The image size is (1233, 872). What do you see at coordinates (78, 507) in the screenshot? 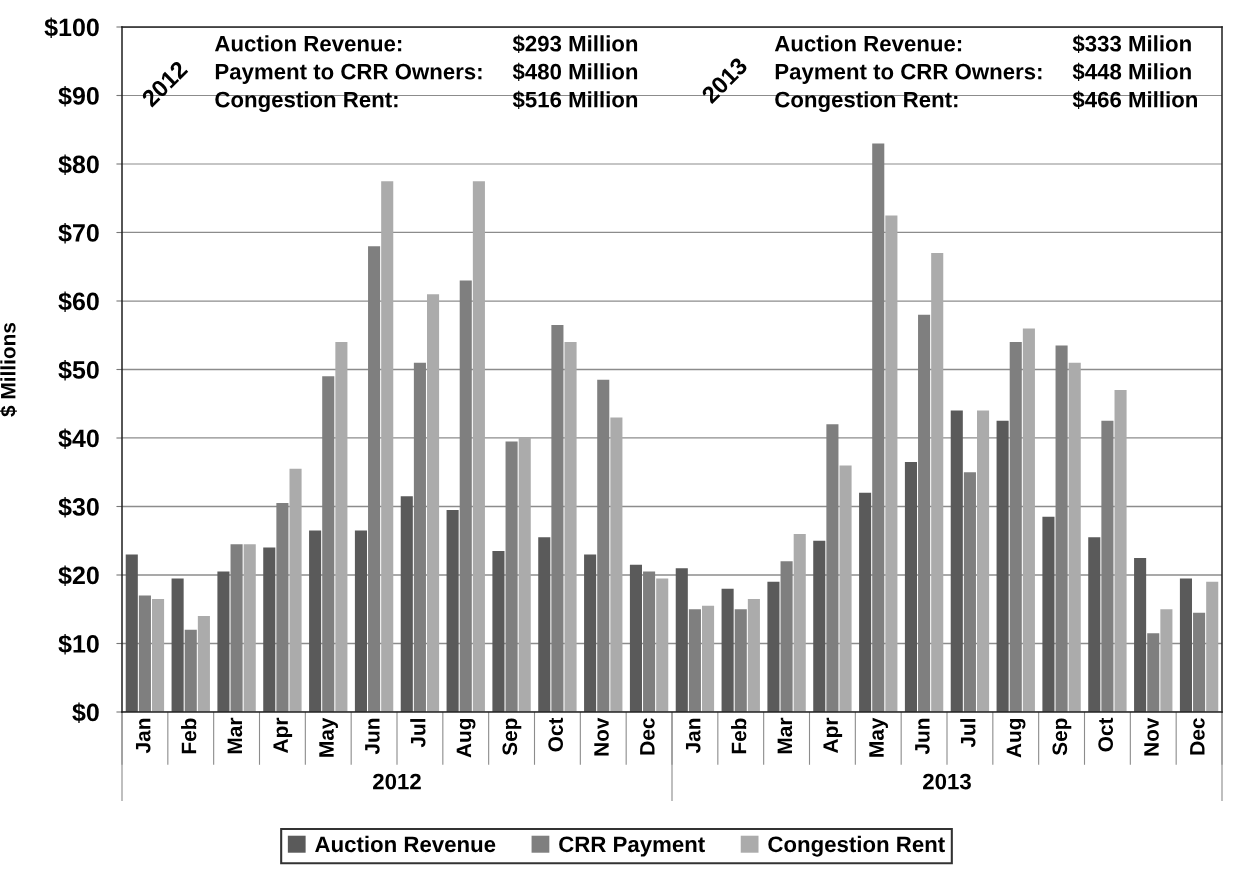
I see `y-tick-label: $30` at bounding box center [78, 507].